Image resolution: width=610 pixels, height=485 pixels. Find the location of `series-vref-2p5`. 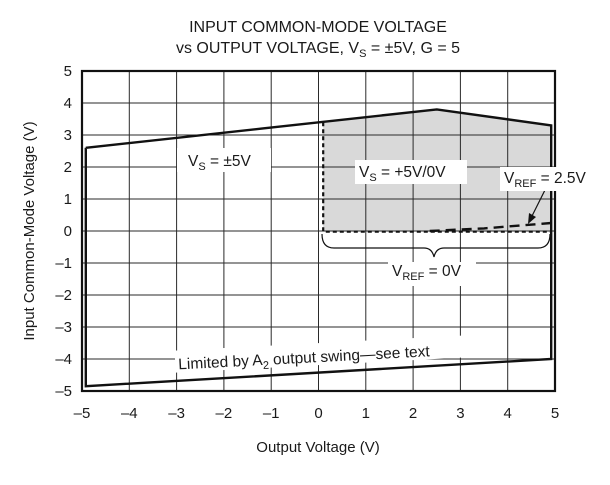

series-vref-2p5 is located at coordinates (490, 227).